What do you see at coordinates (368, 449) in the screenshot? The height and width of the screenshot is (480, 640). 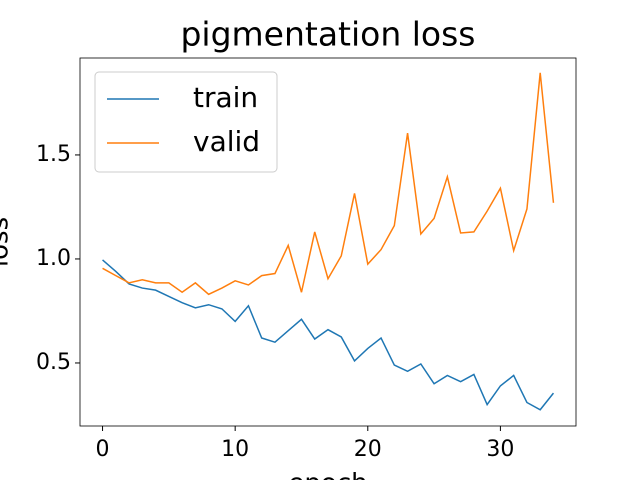 I see `x-tick-label: 20` at bounding box center [368, 449].